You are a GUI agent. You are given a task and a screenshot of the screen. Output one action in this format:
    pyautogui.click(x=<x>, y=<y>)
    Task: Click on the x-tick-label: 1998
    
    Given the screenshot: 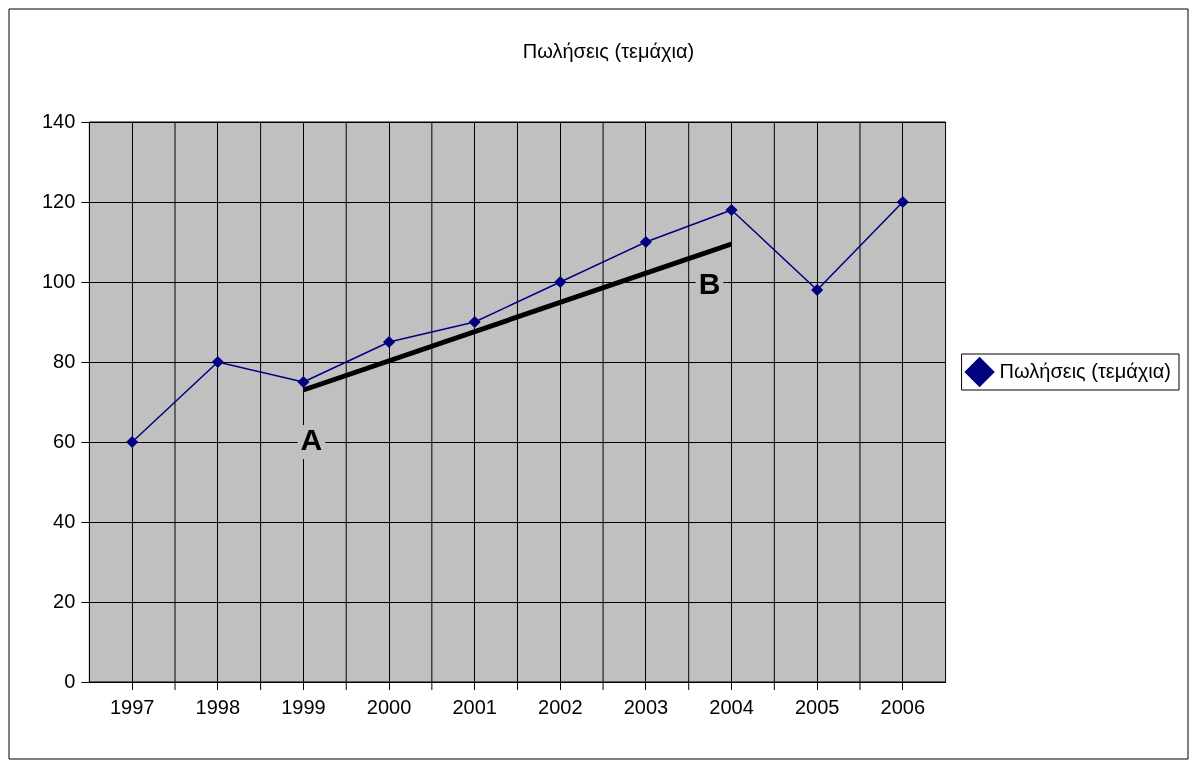 What is the action you would take?
    pyautogui.click(x=218, y=706)
    